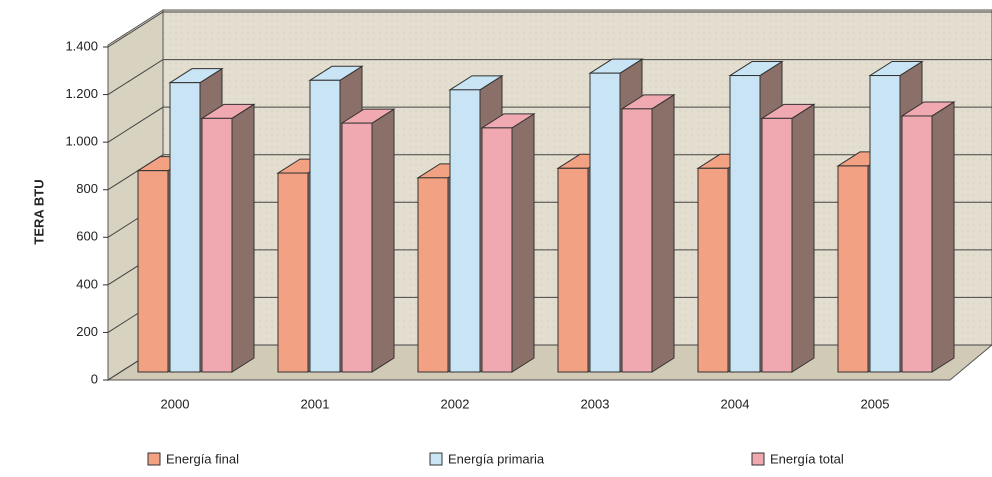 The image size is (992, 477). What do you see at coordinates (94, 378) in the screenshot?
I see `y-tick-label: 0` at bounding box center [94, 378].